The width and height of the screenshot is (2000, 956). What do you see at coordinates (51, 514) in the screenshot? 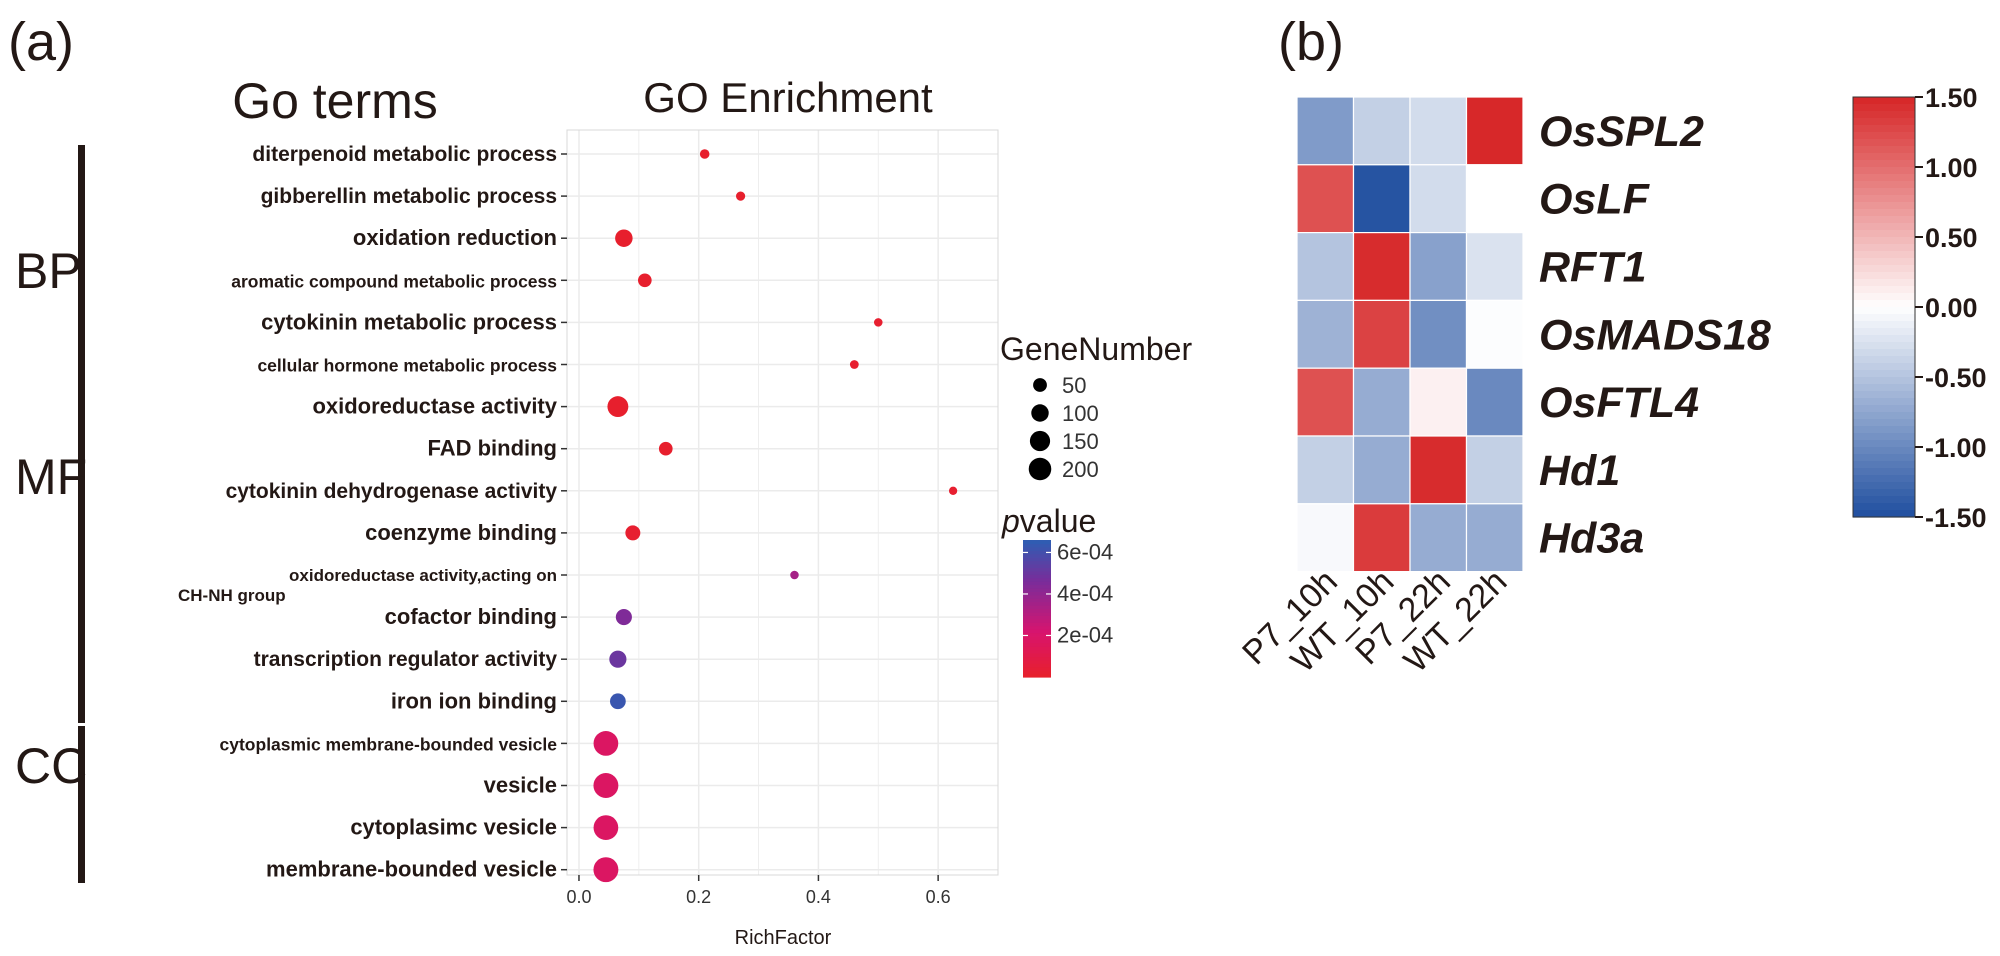
I see `category-brackets: BP MF CC` at bounding box center [51, 514].